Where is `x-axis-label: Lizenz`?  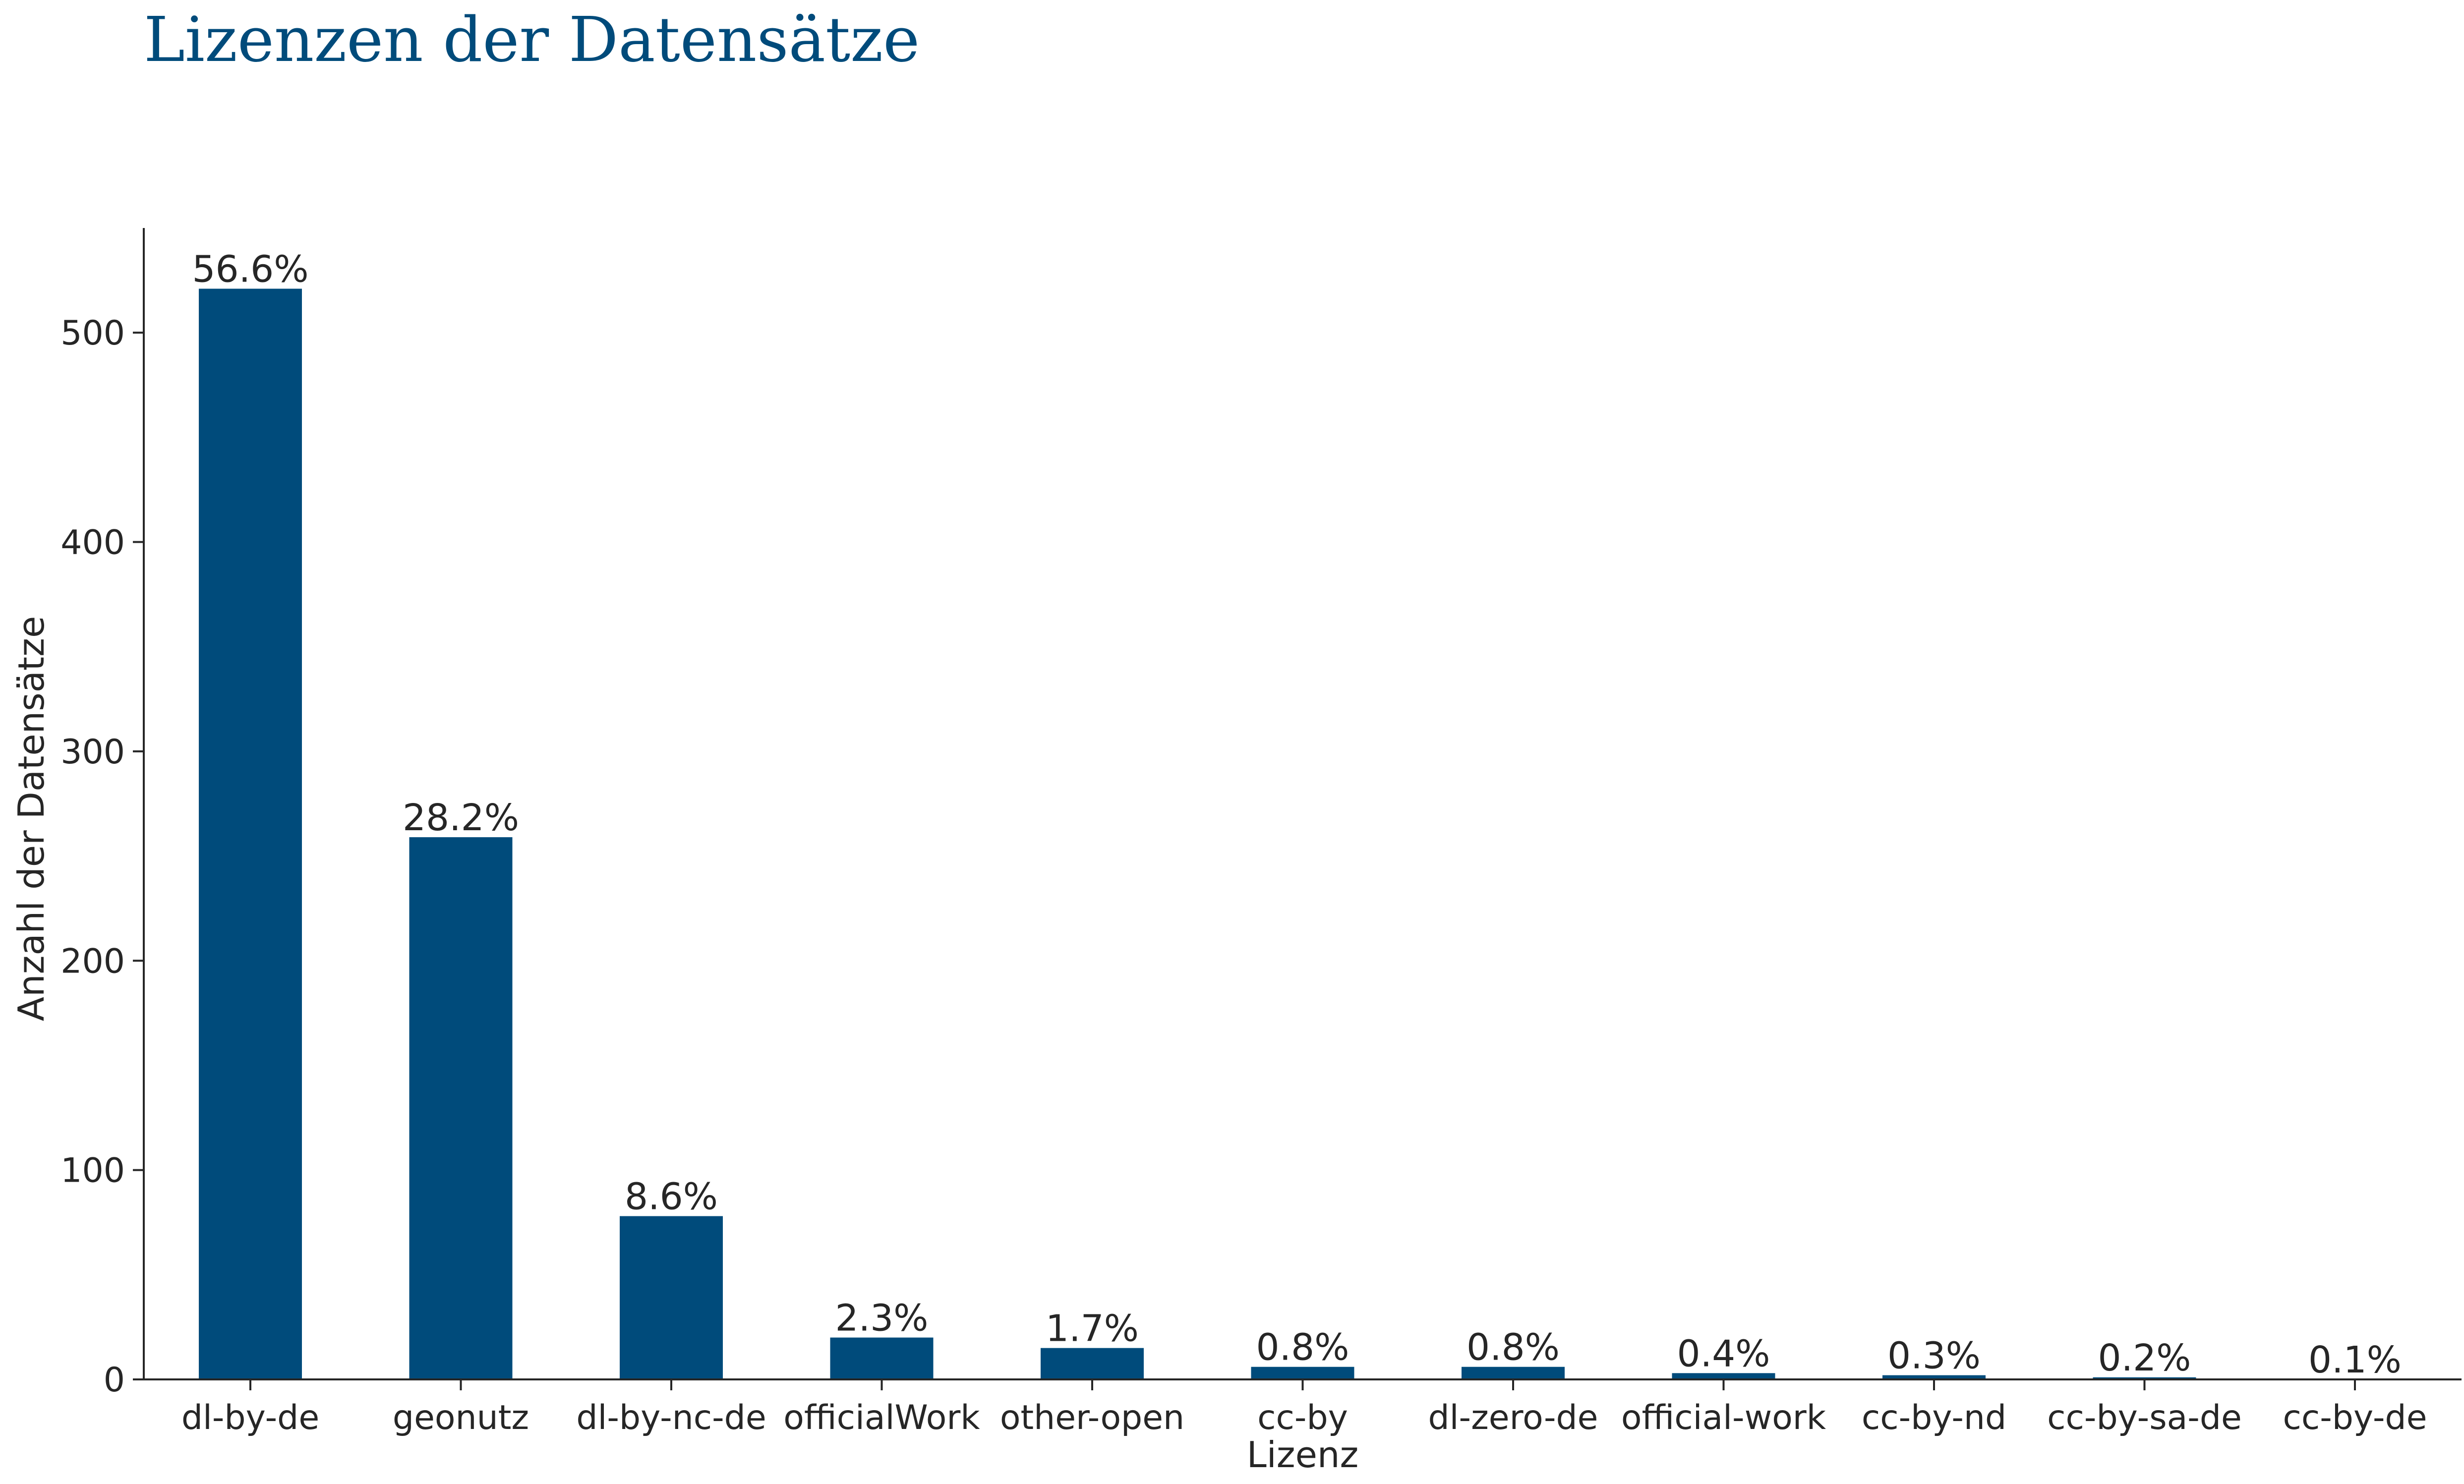 x-axis-label: Lizenz is located at coordinates (1303, 1455).